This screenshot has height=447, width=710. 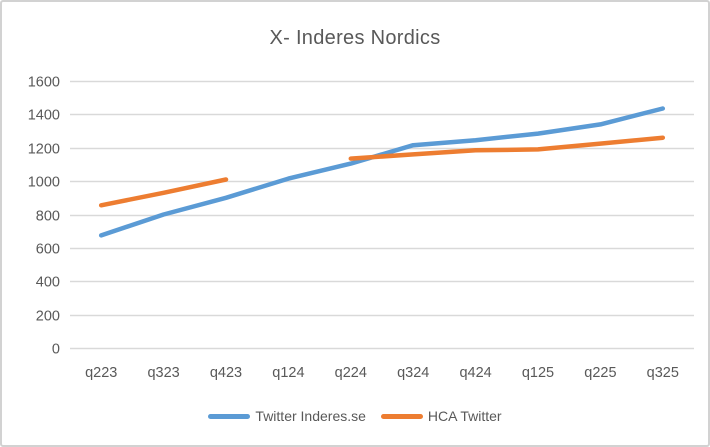 What do you see at coordinates (413, 373) in the screenshot?
I see `x-axis-category-label: q324` at bounding box center [413, 373].